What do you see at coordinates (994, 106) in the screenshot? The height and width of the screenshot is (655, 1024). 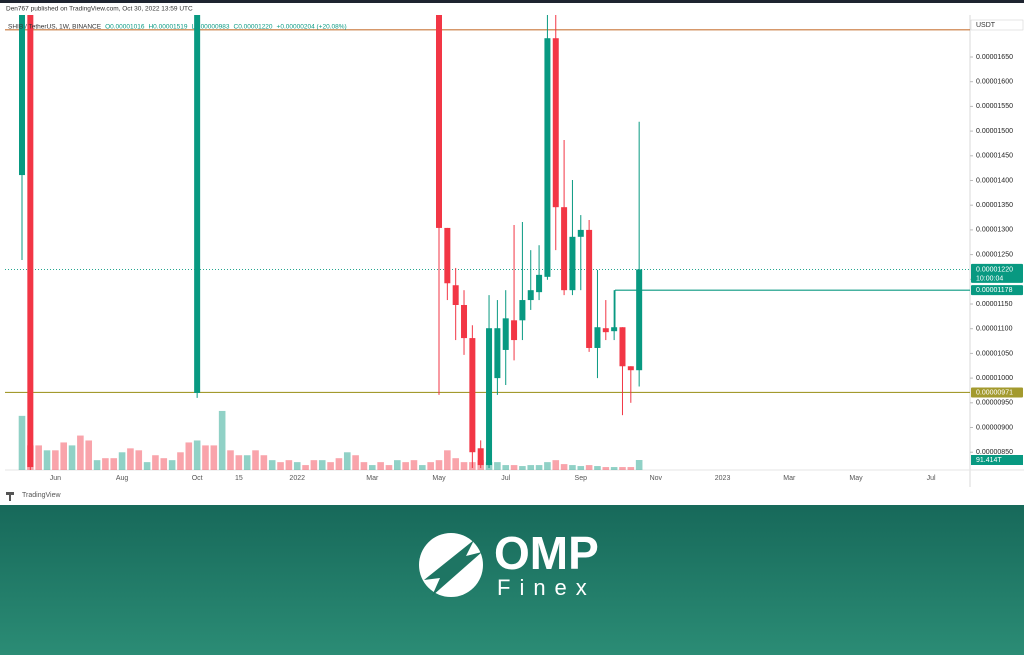 I see `y-tick-label: 0.00001550` at bounding box center [994, 106].